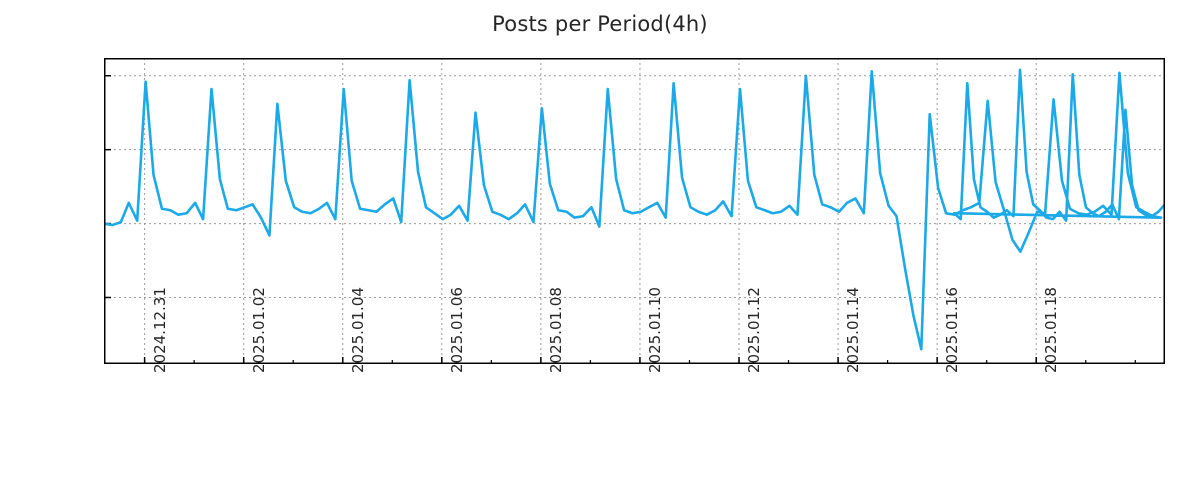  What do you see at coordinates (600, 24) in the screenshot?
I see `chart-title: Posts per Period(4h)` at bounding box center [600, 24].